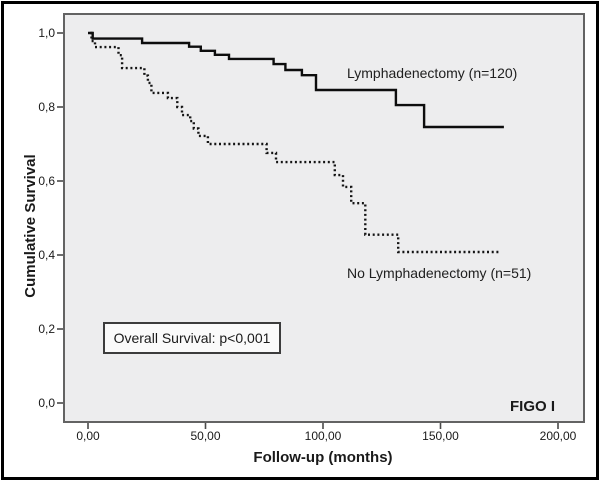 The image size is (600, 481). I want to click on y-tick-label: 0,6, so click(46, 181).